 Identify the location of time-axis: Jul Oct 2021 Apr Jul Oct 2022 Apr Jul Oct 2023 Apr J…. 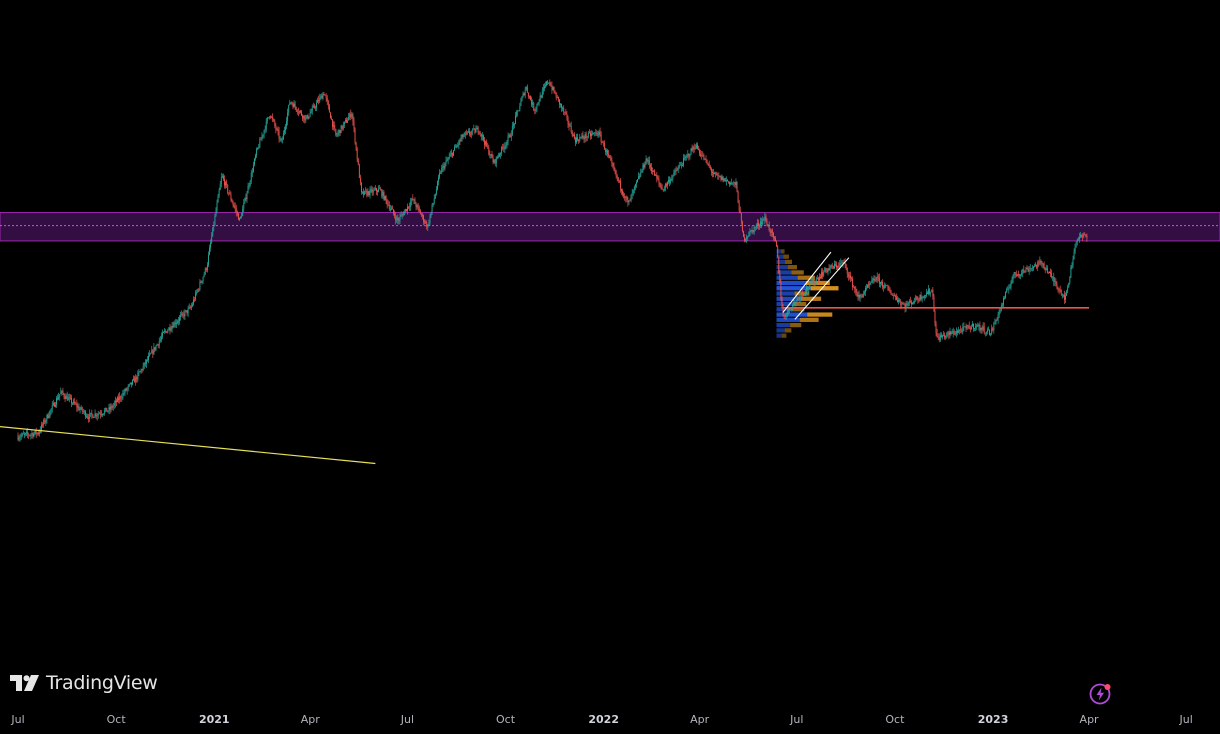
(601, 719).